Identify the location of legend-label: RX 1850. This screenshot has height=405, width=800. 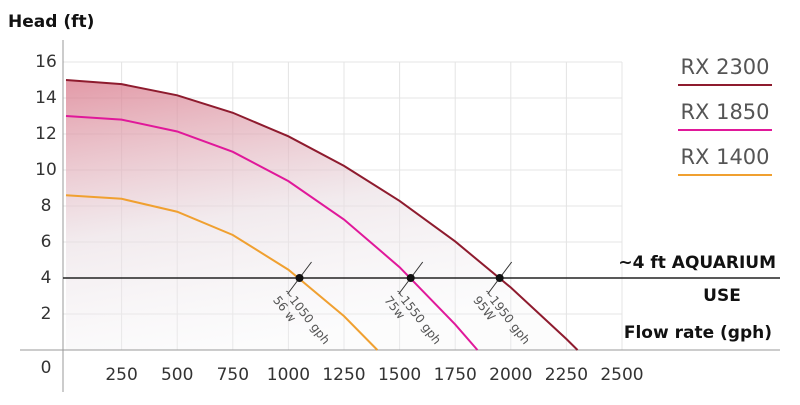
(724, 112).